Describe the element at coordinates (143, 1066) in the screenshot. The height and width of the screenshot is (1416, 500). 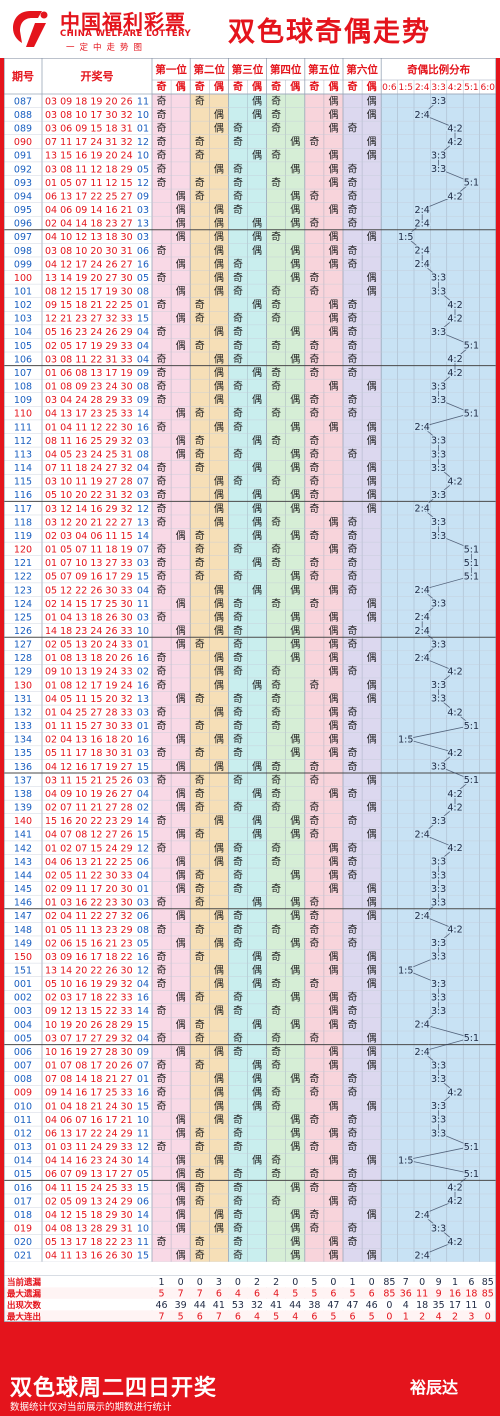
I see `blue-ball: 07` at that location.